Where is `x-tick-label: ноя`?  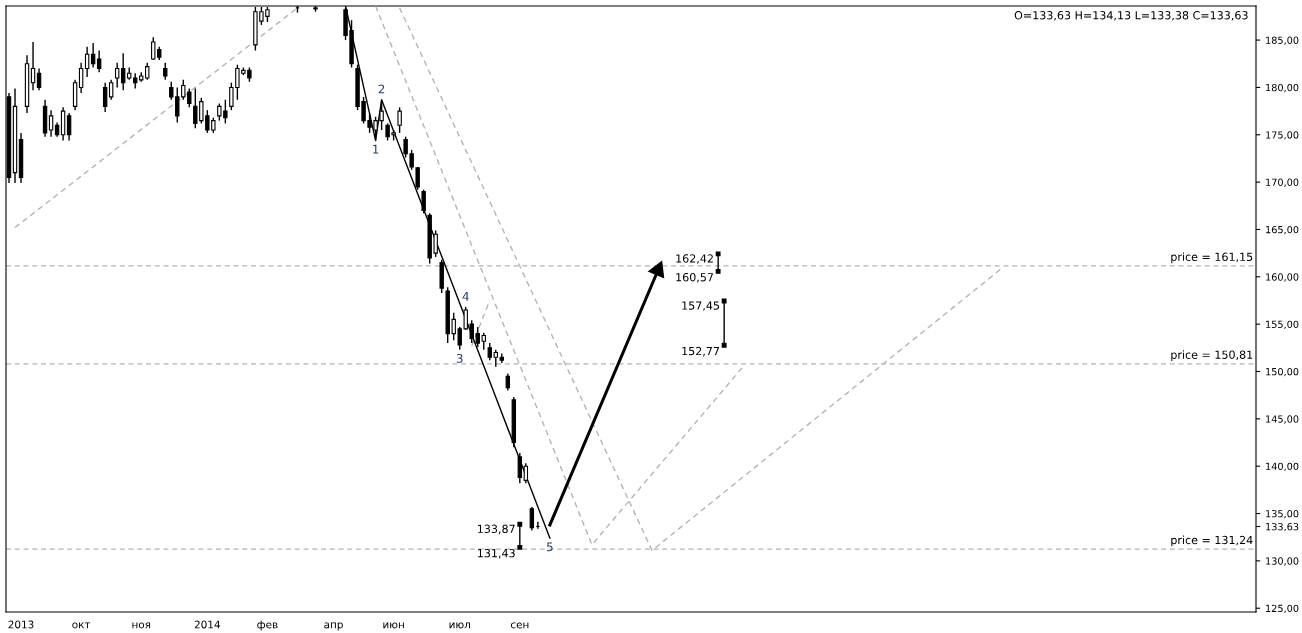
x-tick-label: ноя is located at coordinates (141, 625).